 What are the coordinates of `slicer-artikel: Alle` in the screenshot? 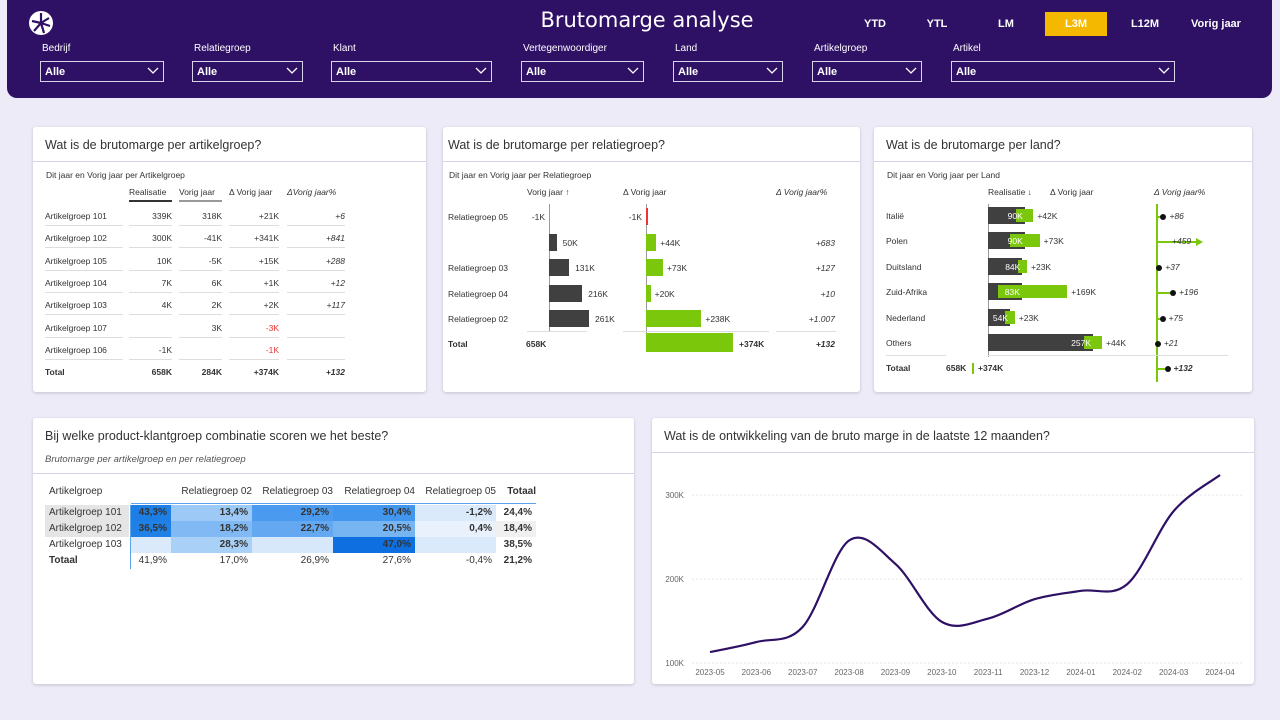 It's located at (1063, 71).